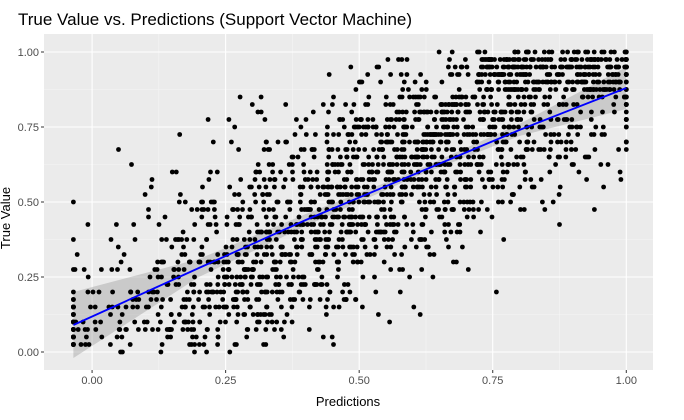 The width and height of the screenshot is (684, 420). Describe the element at coordinates (358, 381) in the screenshot. I see `x-tick-label: 0.50` at that location.